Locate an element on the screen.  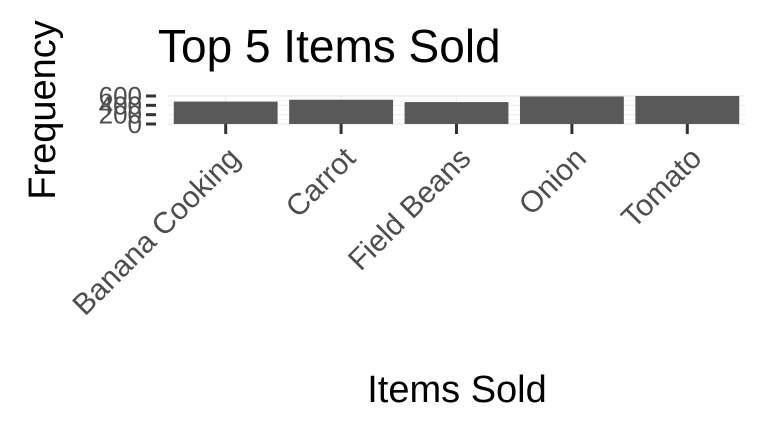
y-tick-label: 200 is located at coordinates (120, 115).